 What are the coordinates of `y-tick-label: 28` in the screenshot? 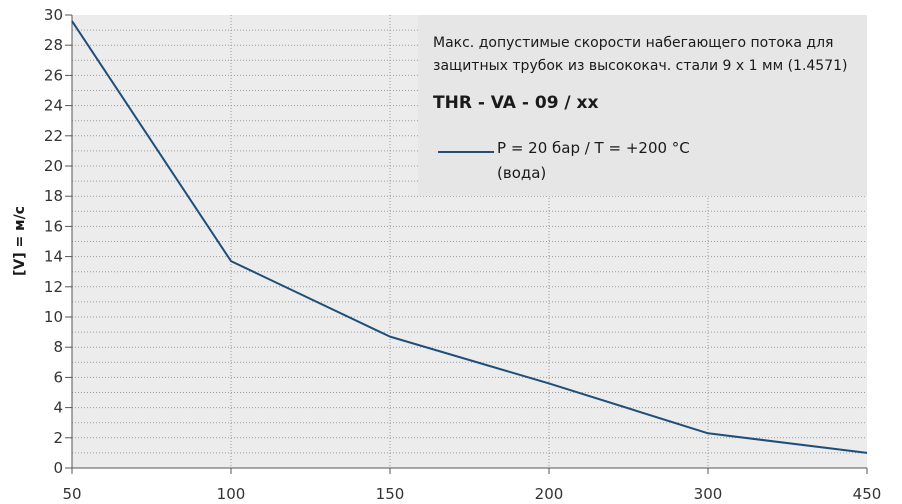 It's located at (53, 45).